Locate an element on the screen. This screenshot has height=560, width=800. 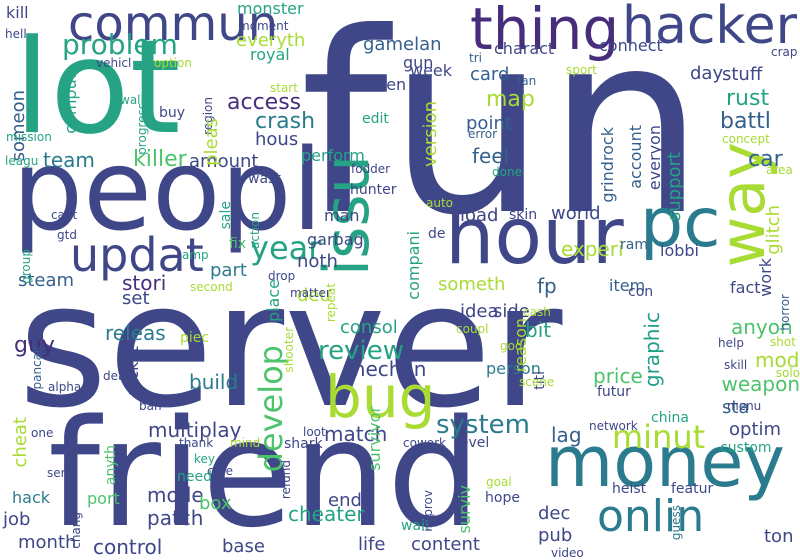
word-minut: minut is located at coordinates (659, 437).